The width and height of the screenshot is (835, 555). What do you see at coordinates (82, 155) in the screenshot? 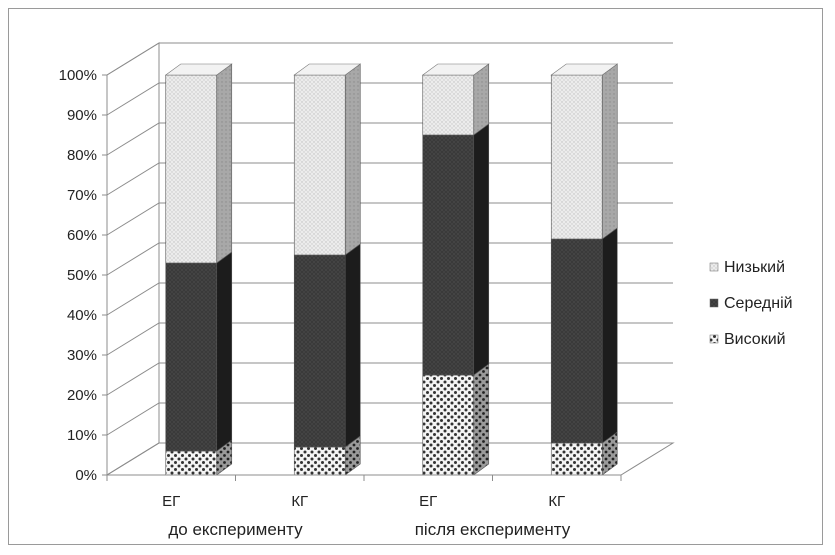
I see `y-tick-label: 80%` at bounding box center [82, 155].